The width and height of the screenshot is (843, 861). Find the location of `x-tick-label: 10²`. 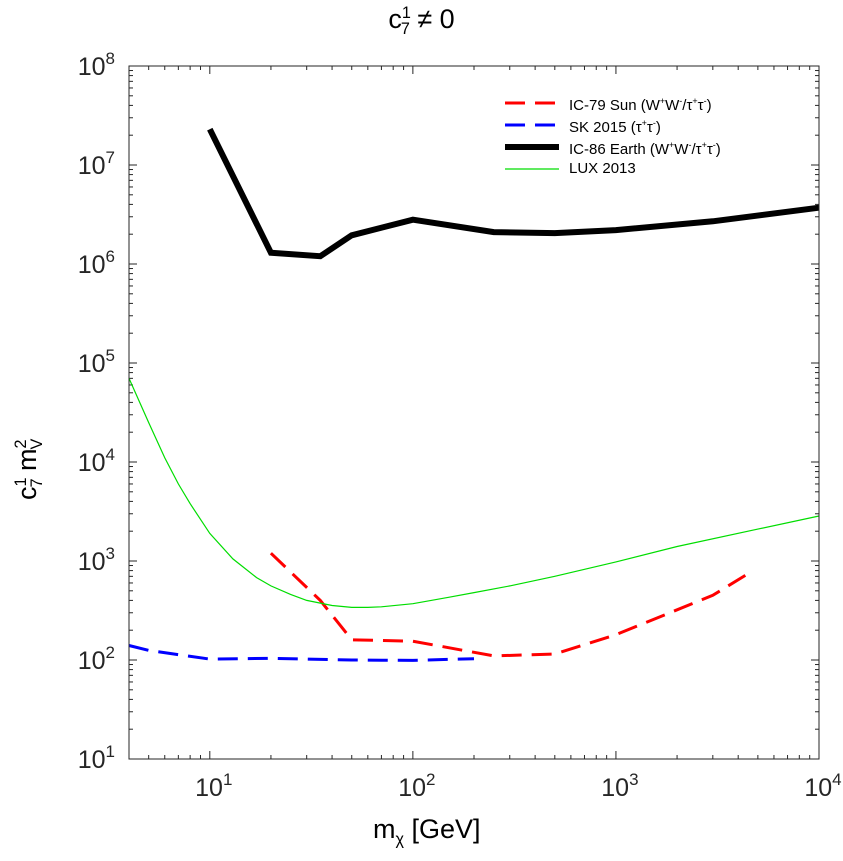

x-tick-label: 10² is located at coordinates (416, 786).